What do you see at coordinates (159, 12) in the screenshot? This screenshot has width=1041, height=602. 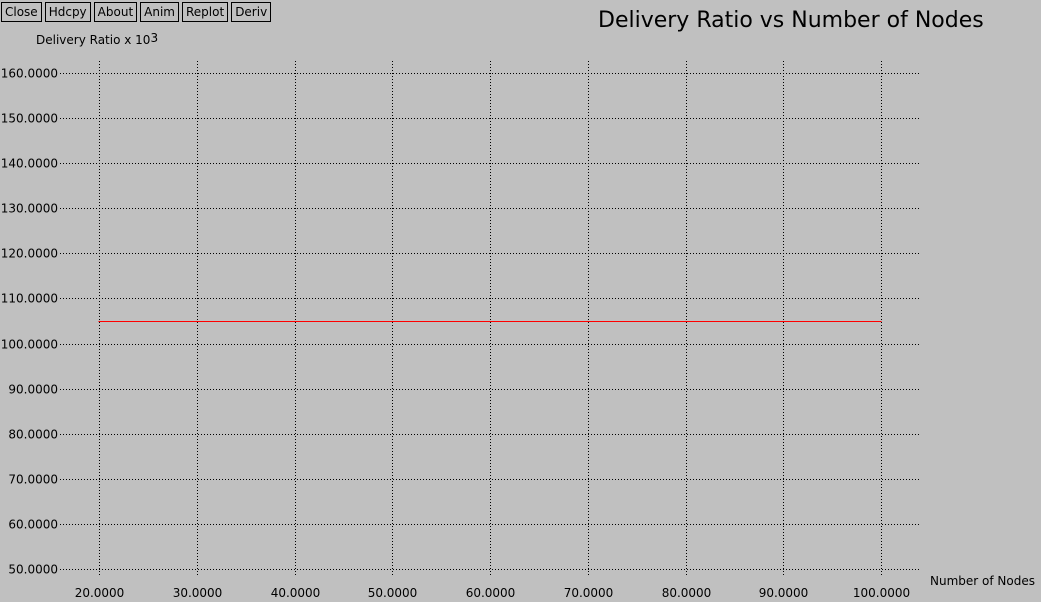 I see `anim-button: Anim` at bounding box center [159, 12].